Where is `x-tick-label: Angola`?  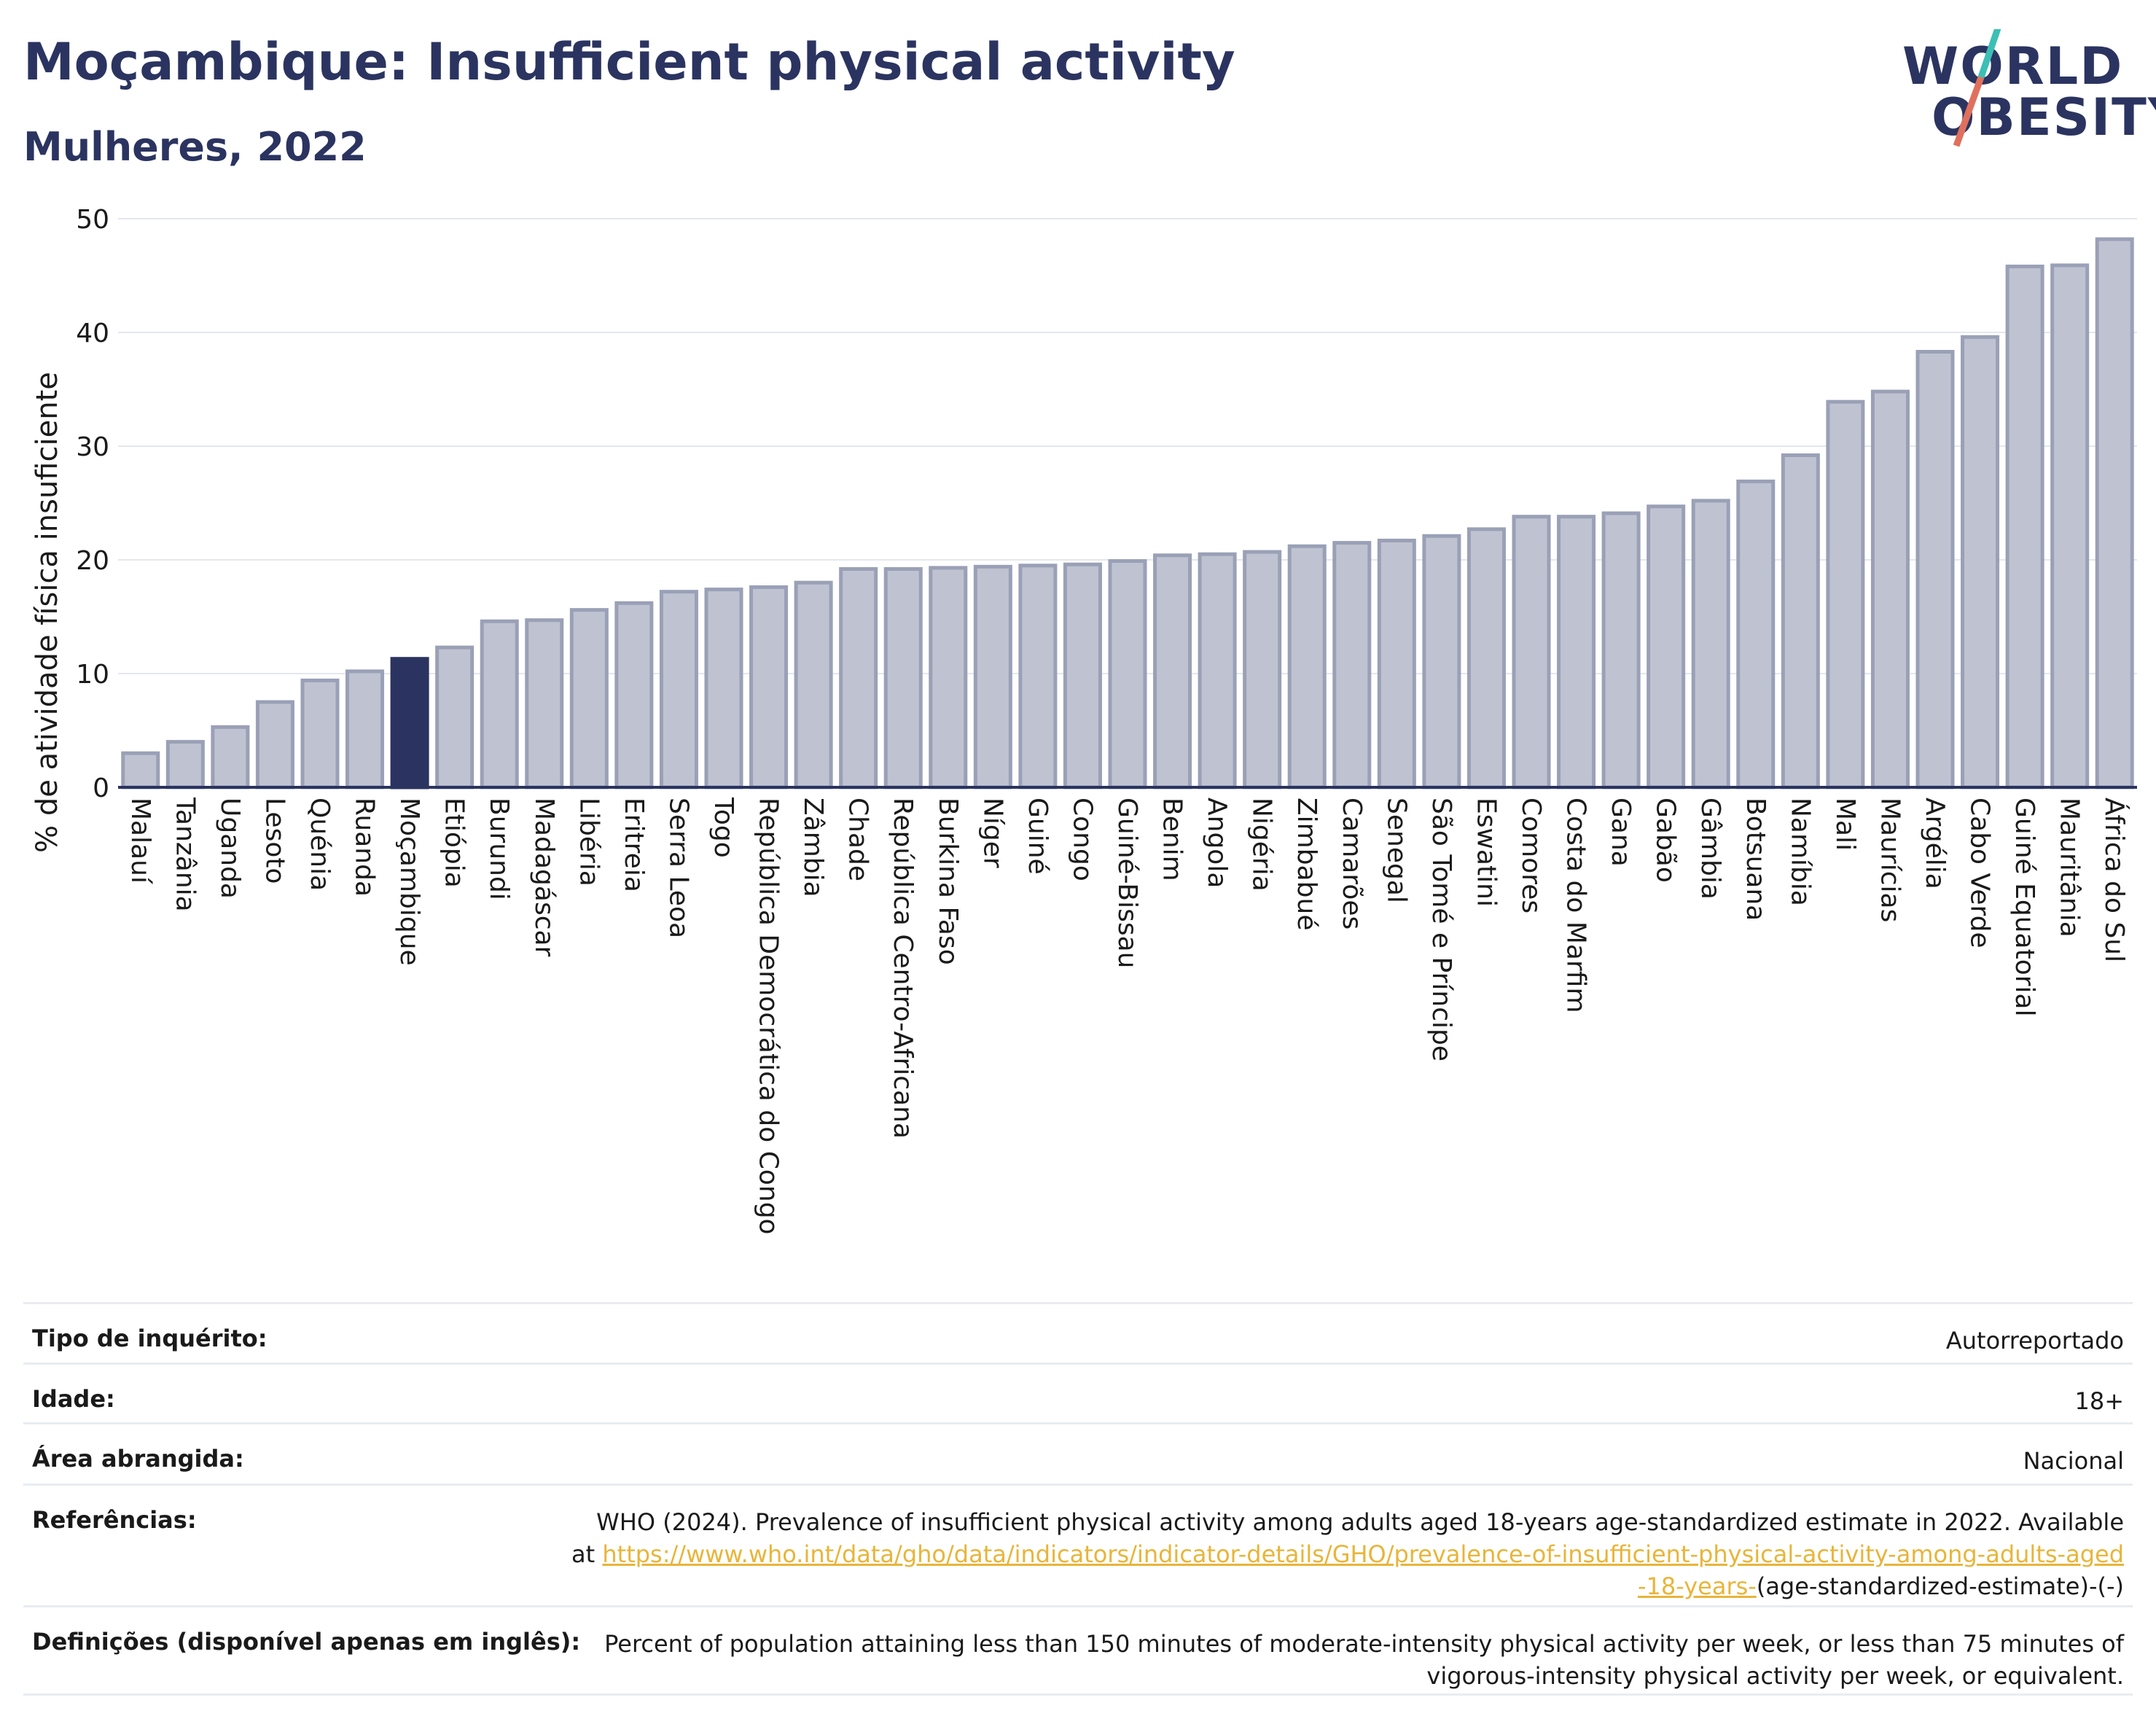 x-tick-label: Angola is located at coordinates (1217, 843).